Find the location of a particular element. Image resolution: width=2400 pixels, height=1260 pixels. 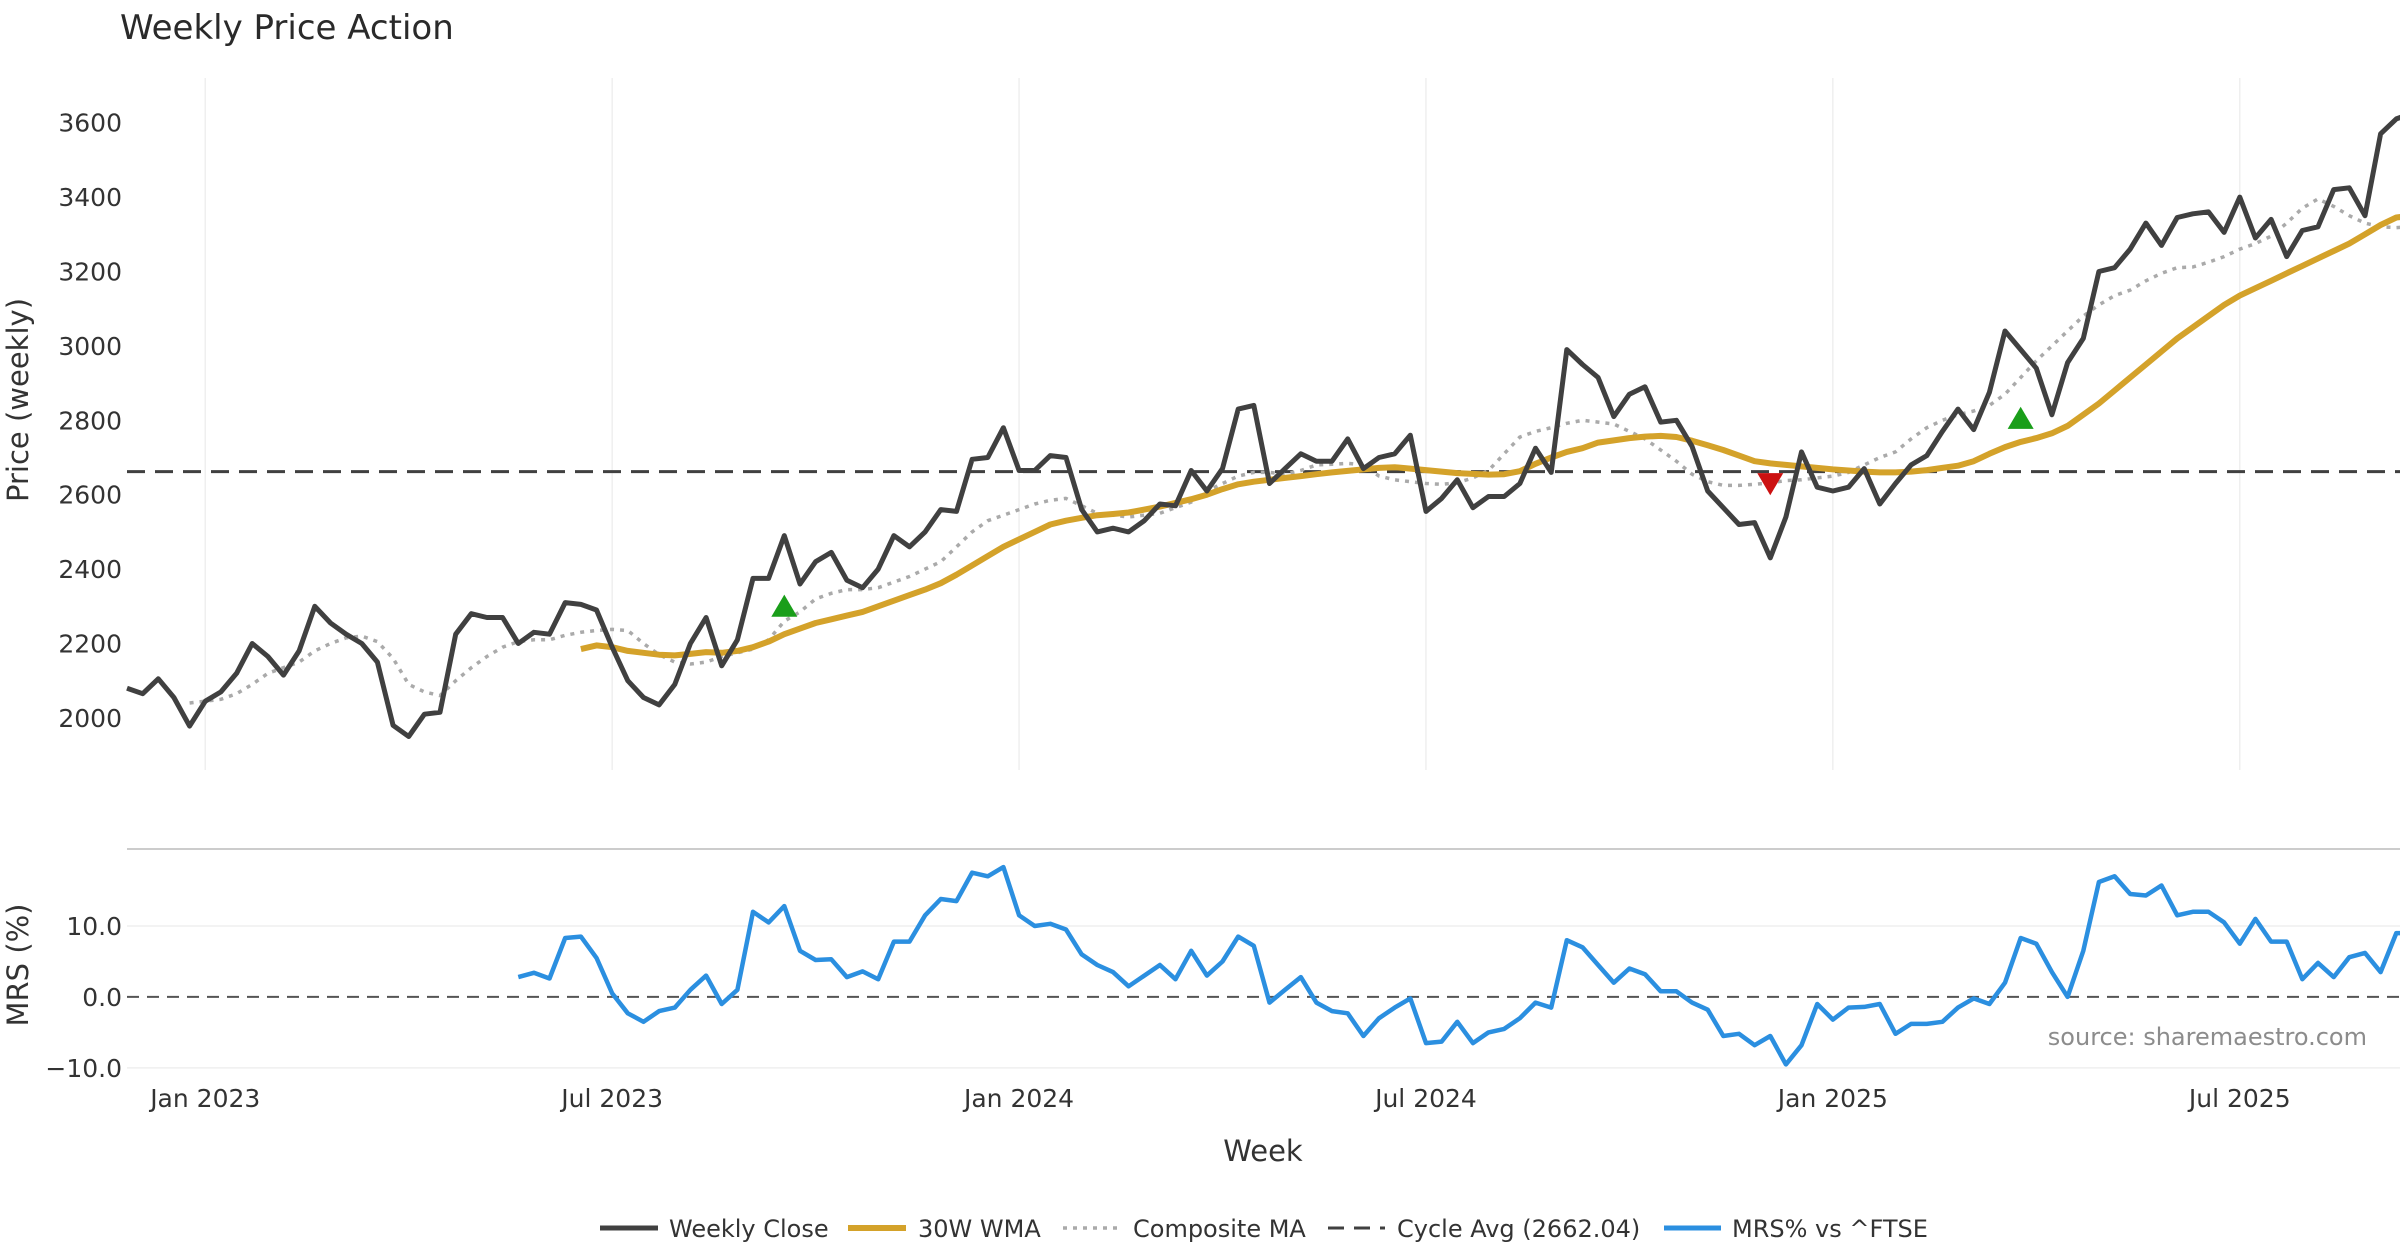

price-y-tick-label: 3400 is located at coordinates (90, 197).